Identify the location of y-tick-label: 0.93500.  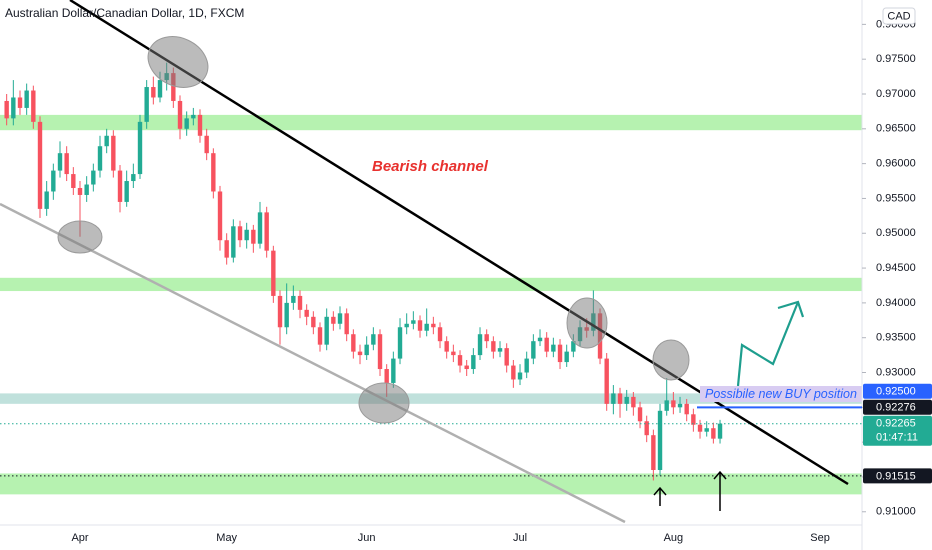
(896, 338).